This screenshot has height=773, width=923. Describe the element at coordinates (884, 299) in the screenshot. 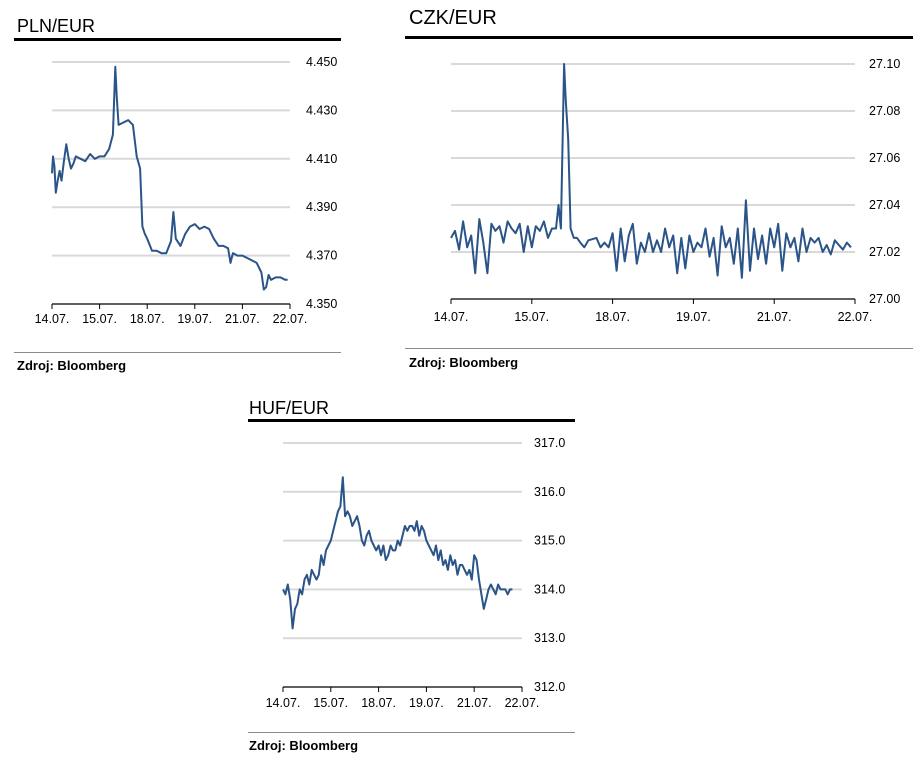

I see `y-tick-label: 27.00` at that location.